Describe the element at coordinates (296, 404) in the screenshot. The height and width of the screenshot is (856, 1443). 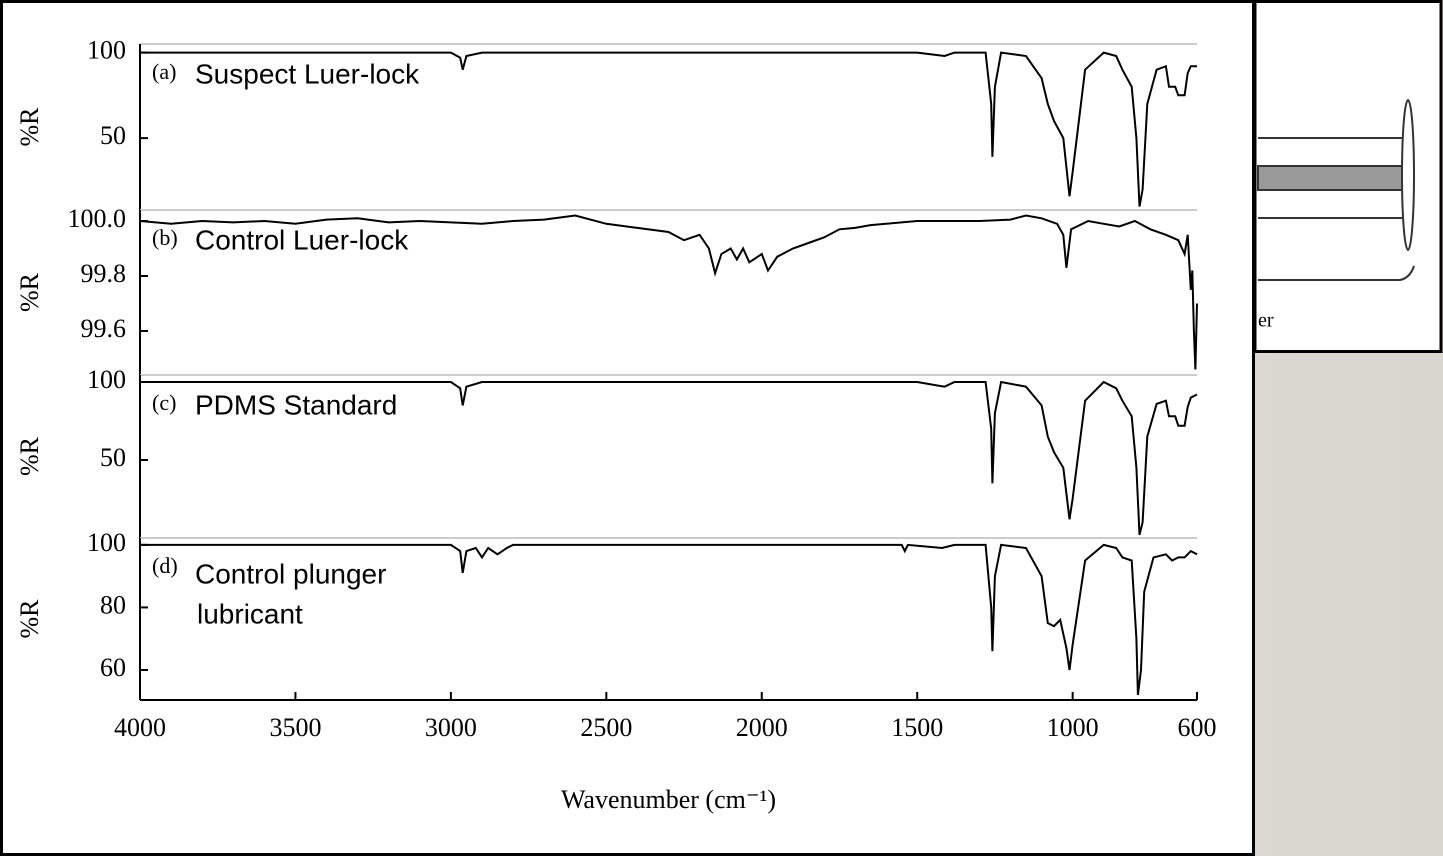
I see `panel-title: PDMS Standard` at that location.